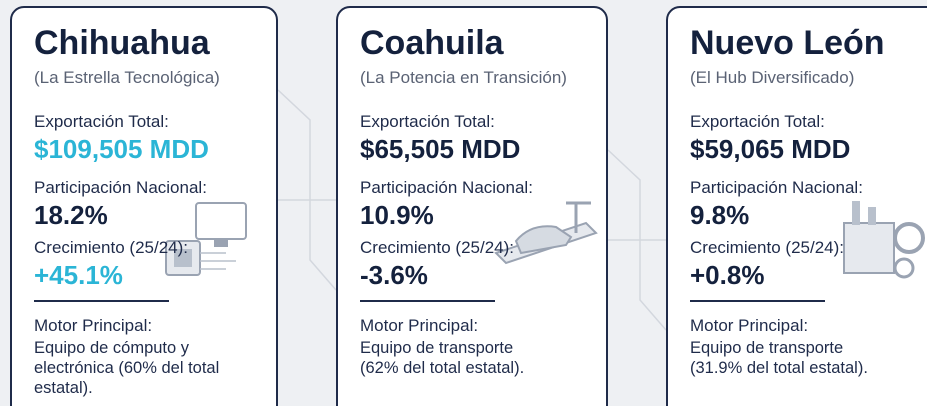  I want to click on state-subtitle: (La Estrella Tecnológica), so click(127, 77).